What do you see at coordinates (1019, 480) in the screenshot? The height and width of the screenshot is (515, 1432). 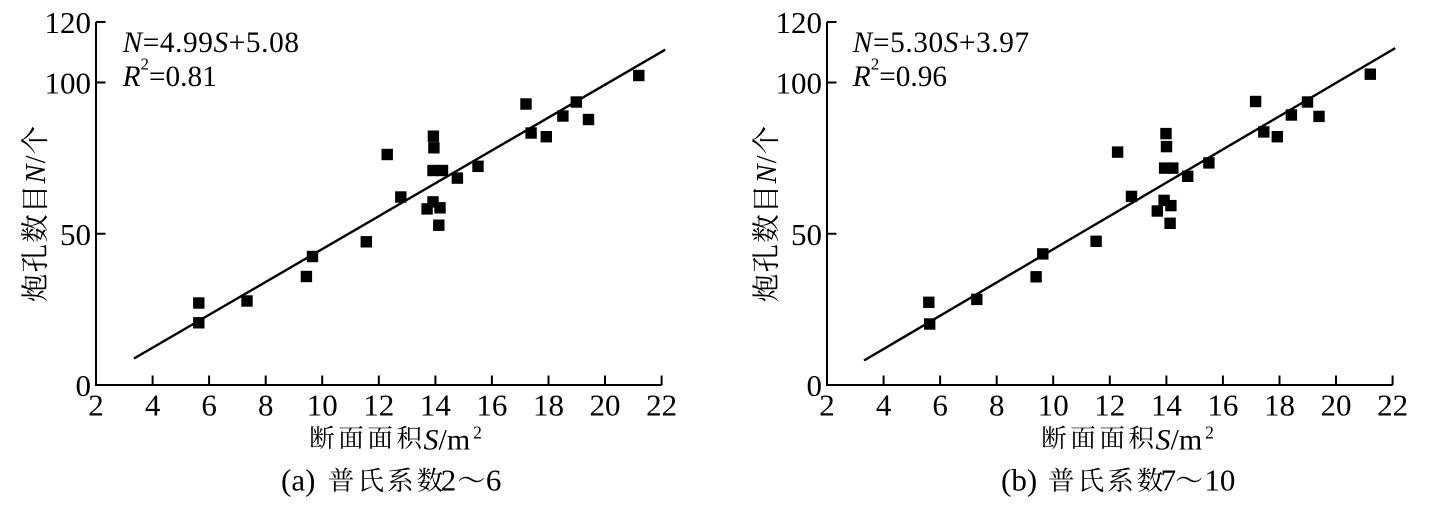 I see `svg-text: (b)` at bounding box center [1019, 480].